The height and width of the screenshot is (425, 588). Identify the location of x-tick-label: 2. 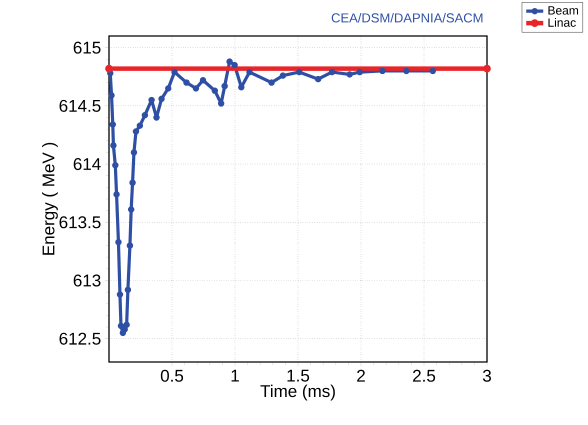
(361, 376).